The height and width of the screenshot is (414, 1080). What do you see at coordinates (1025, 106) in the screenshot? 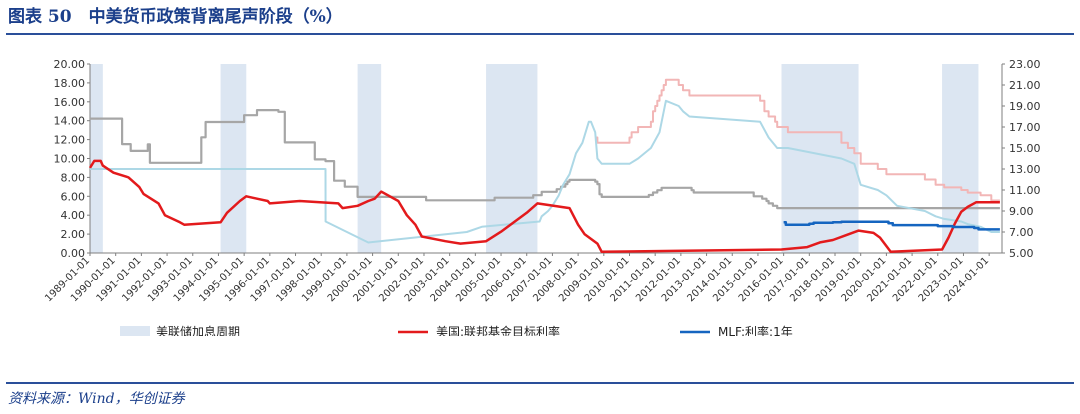
I see `right-tick-label: 19.00` at bounding box center [1025, 106].